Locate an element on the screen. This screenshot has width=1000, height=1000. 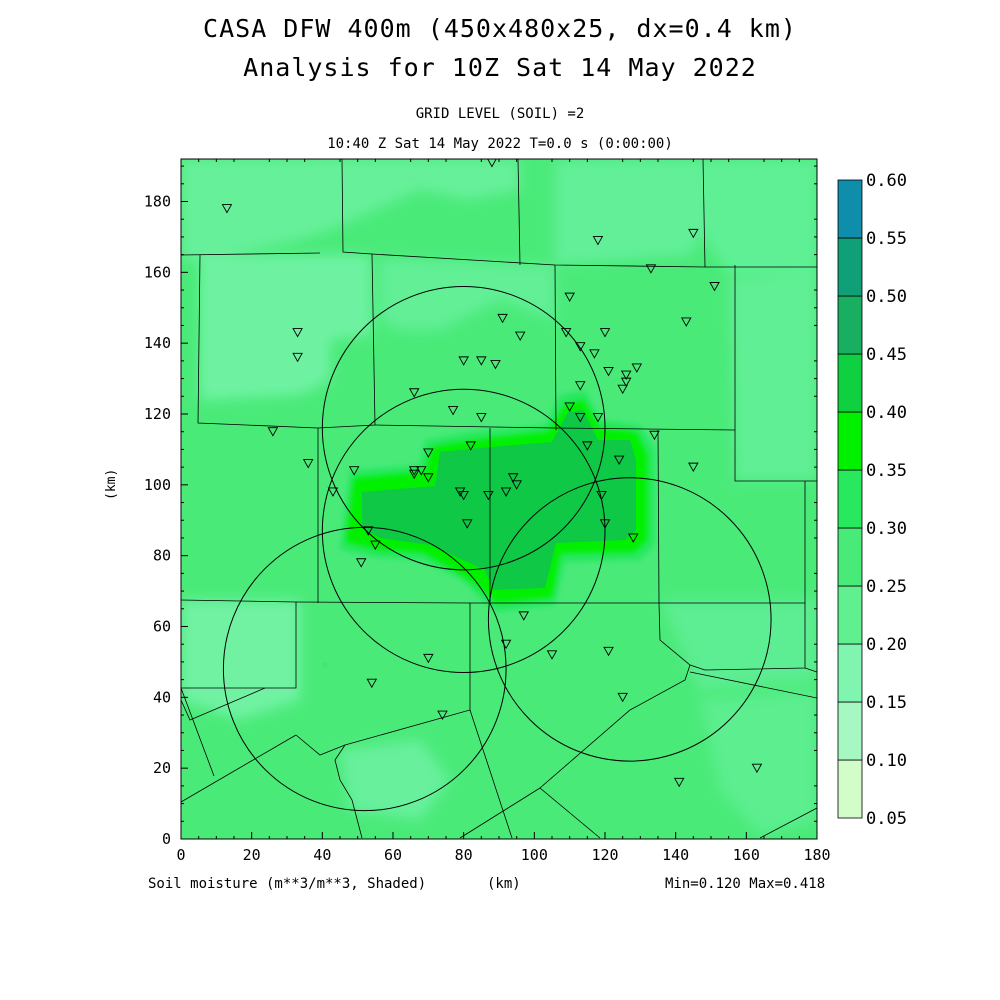
colorbar-label: 0.05 is located at coordinates (886, 819).